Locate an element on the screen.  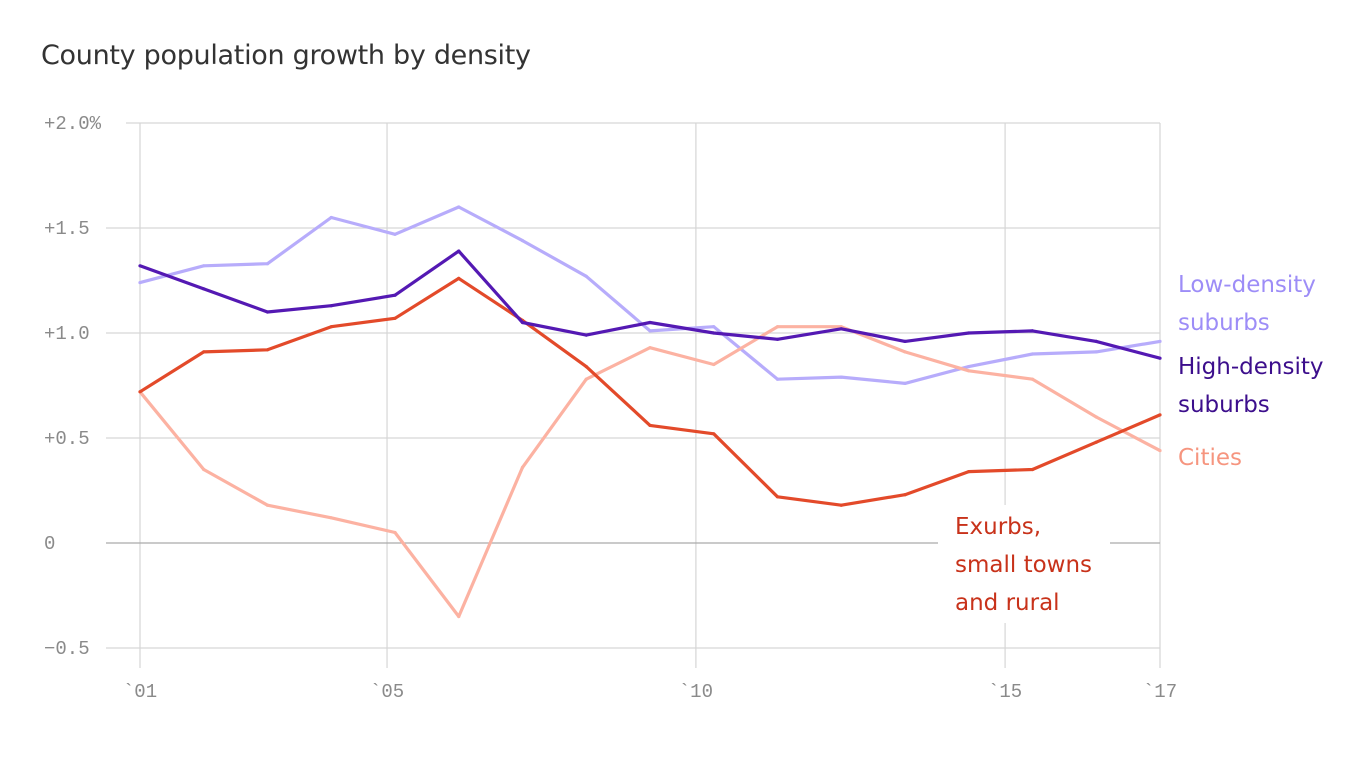
x-tick-label: `15 is located at coordinates (1005, 692).